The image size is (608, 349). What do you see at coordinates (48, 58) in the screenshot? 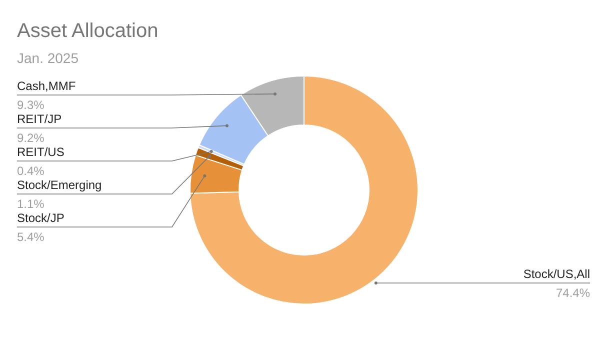
I see `chart-subtitle: Jan. 2025` at bounding box center [48, 58].